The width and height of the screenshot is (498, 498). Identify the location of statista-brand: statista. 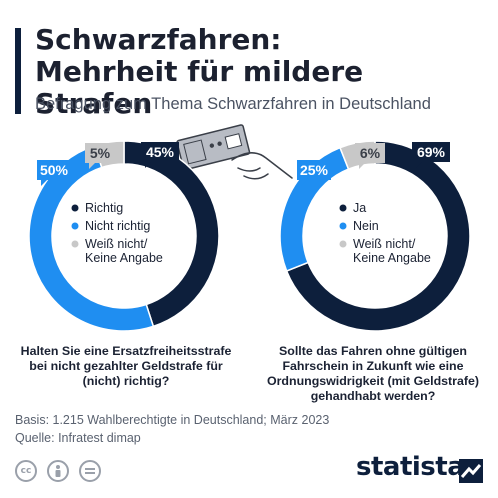
(410, 467).